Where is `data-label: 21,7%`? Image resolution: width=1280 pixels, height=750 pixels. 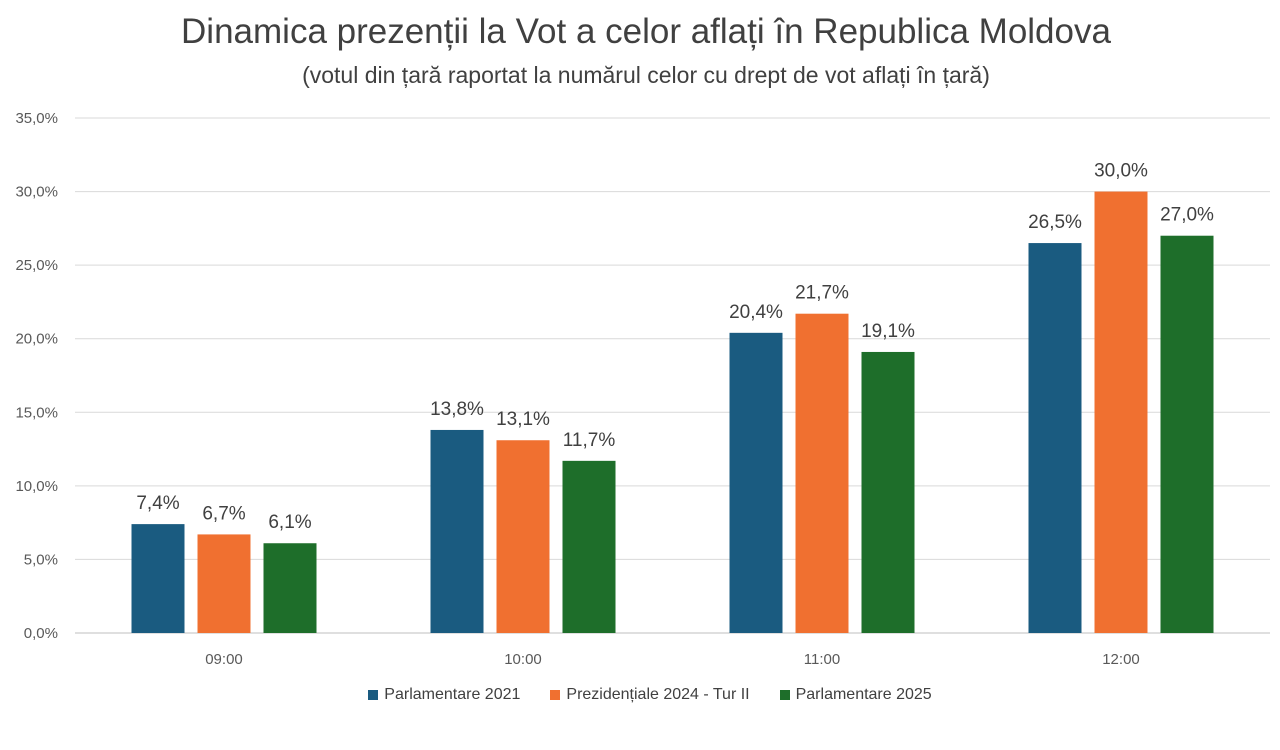 data-label: 21,7% is located at coordinates (822, 293).